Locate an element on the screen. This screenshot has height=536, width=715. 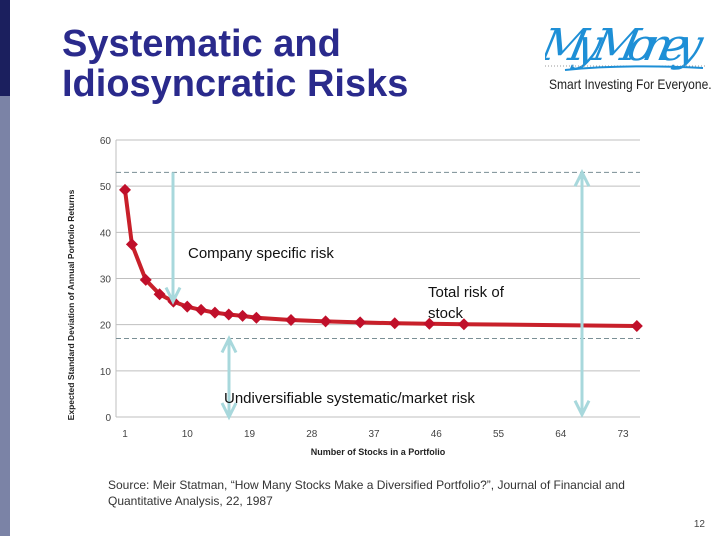
annotation-market-risk: Undiversifiable systematic/market risk is located at coordinates (349, 398).